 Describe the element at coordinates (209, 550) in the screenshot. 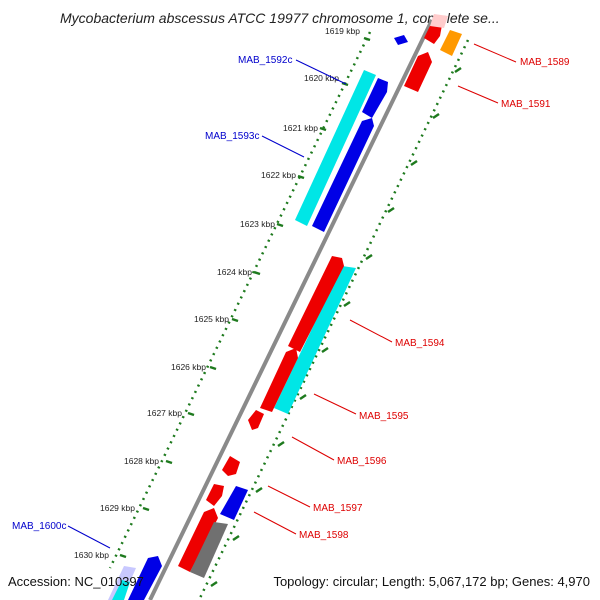

I see `gene-feature-gray` at that location.